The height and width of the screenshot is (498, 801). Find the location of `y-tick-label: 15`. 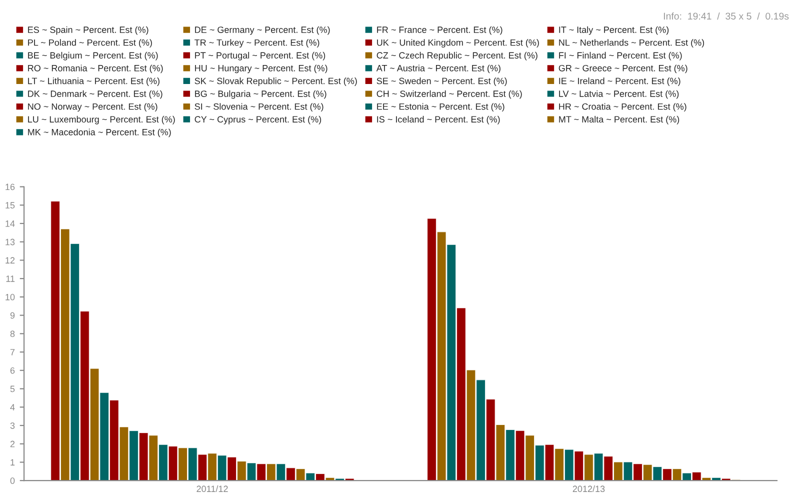

y-tick-label: 15 is located at coordinates (10, 205).